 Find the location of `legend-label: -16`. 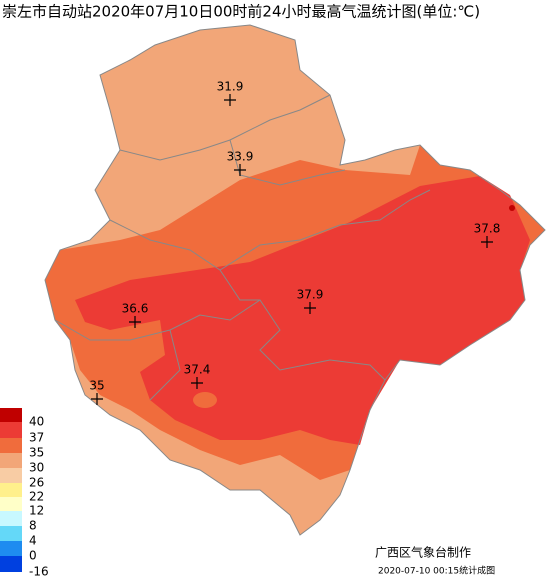

legend-label: -16 is located at coordinates (39, 571).